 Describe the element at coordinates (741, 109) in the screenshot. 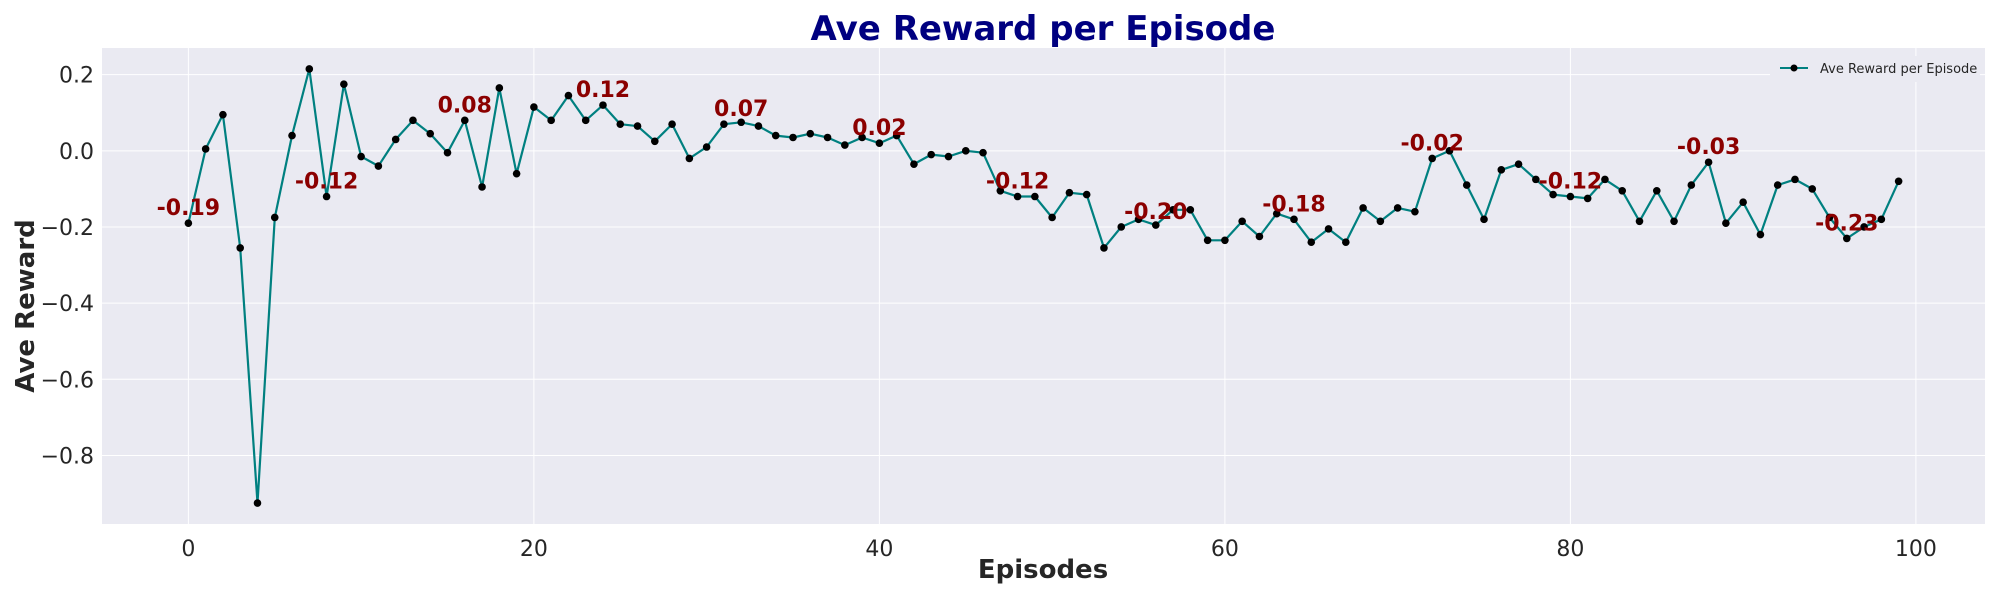

I see `annotation-label: 0.07` at that location.